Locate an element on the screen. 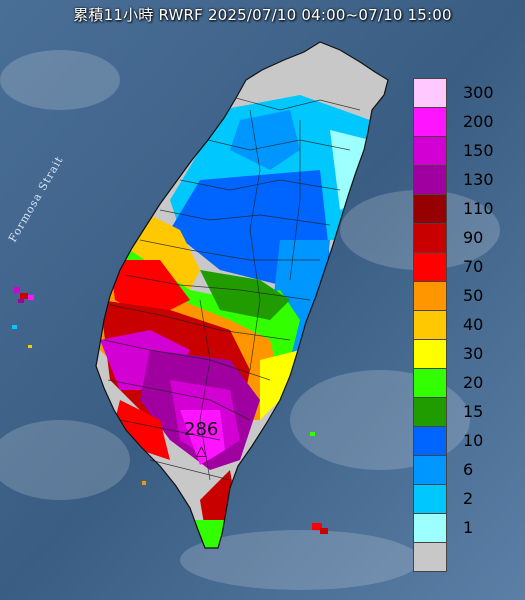  legend-label: 2 is located at coordinates (468, 498).